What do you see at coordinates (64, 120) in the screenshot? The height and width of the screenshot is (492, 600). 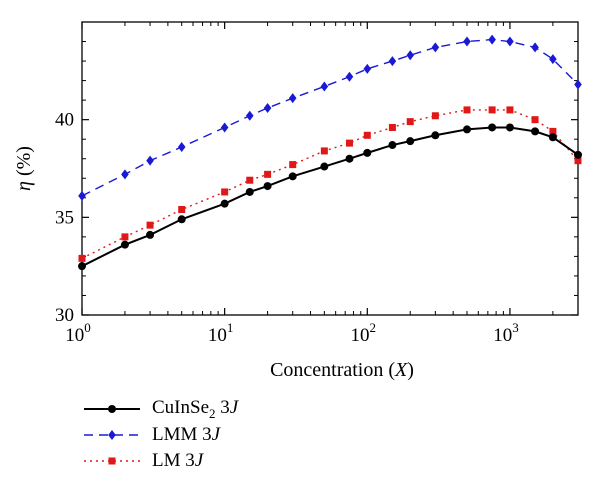 I see `y-tick-label: 40` at bounding box center [64, 120].